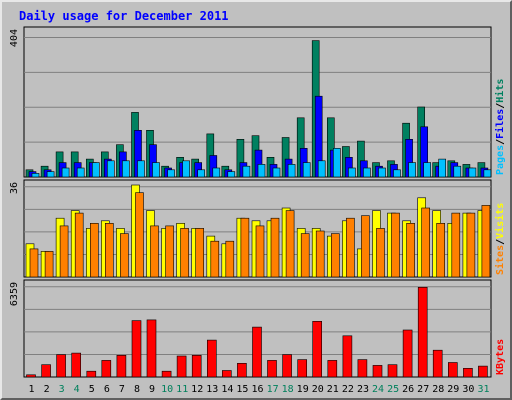 The image size is (512, 400). I want to click on x-tick-label-day-9: 9, so click(152, 389).